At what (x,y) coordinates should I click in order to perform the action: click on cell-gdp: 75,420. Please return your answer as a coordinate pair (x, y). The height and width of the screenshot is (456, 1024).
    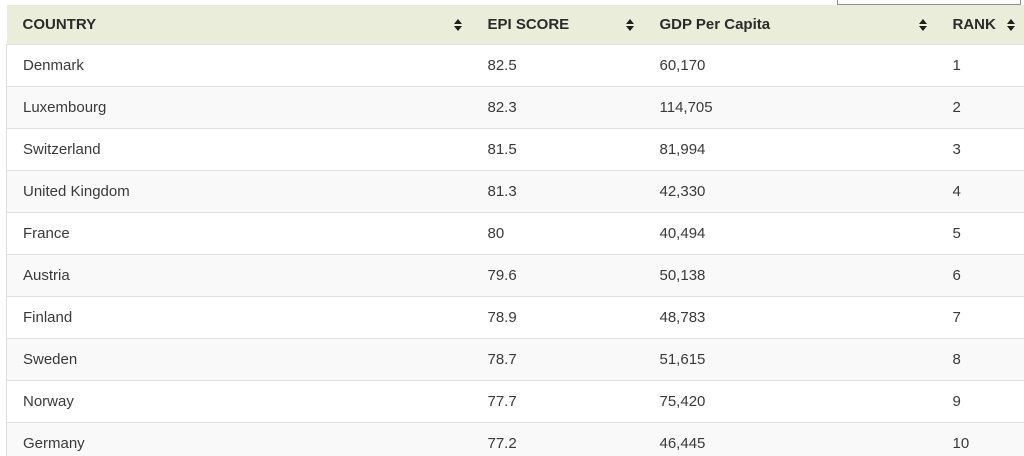
    Looking at the image, I should click on (790, 401).